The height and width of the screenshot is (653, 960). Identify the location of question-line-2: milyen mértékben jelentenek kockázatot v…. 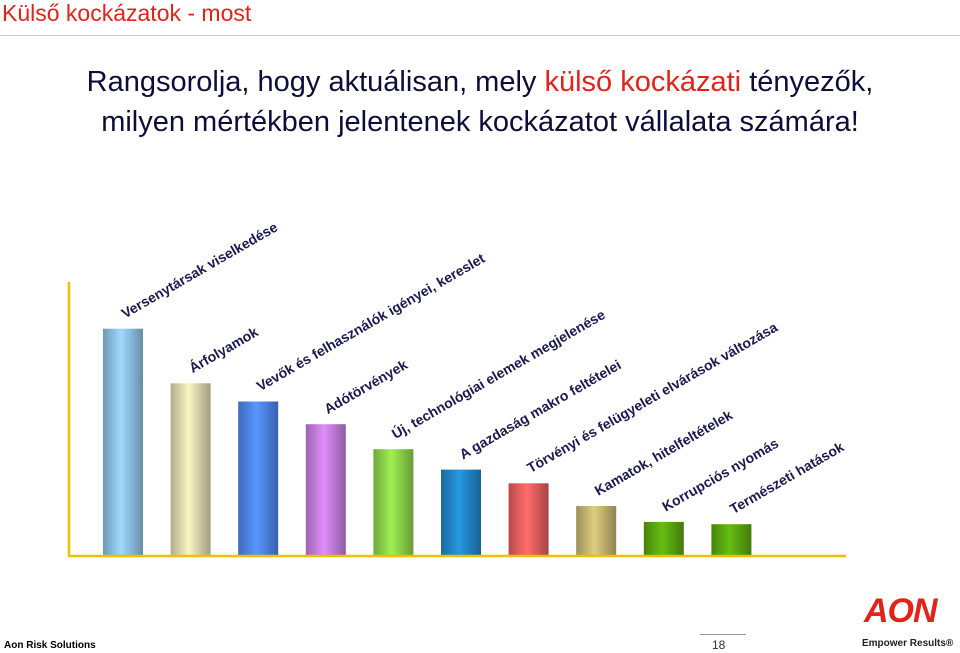
(480, 122).